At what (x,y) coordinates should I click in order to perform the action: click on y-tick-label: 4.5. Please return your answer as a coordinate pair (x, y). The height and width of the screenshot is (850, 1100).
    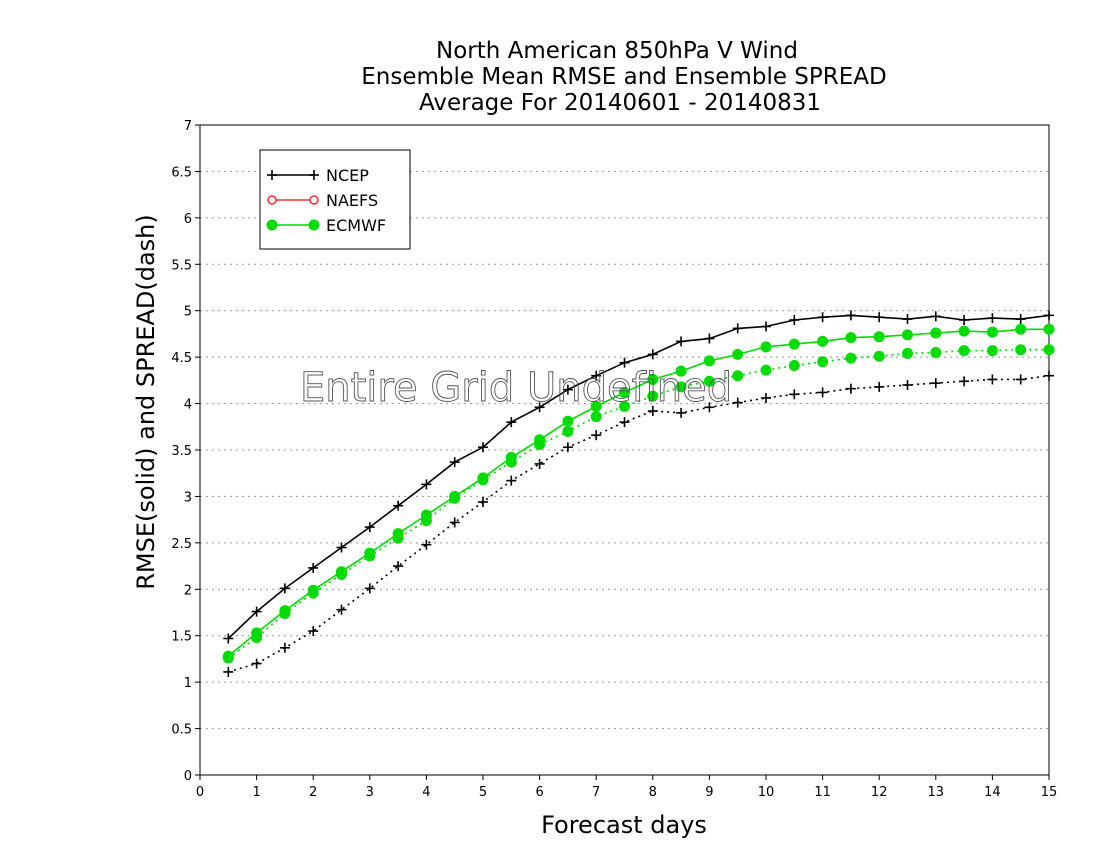
    Looking at the image, I should click on (181, 358).